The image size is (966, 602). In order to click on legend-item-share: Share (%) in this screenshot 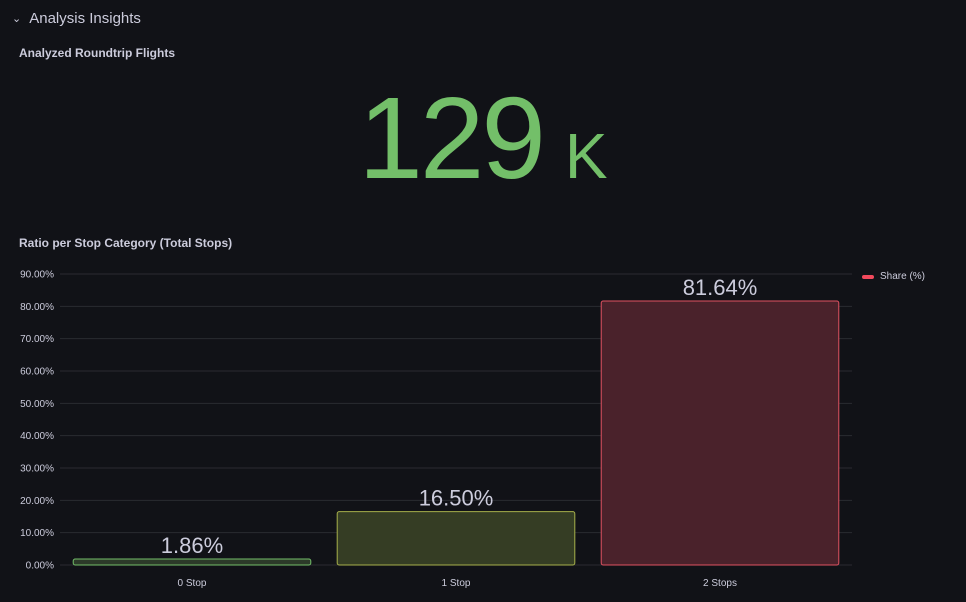, I will do `click(893, 276)`.